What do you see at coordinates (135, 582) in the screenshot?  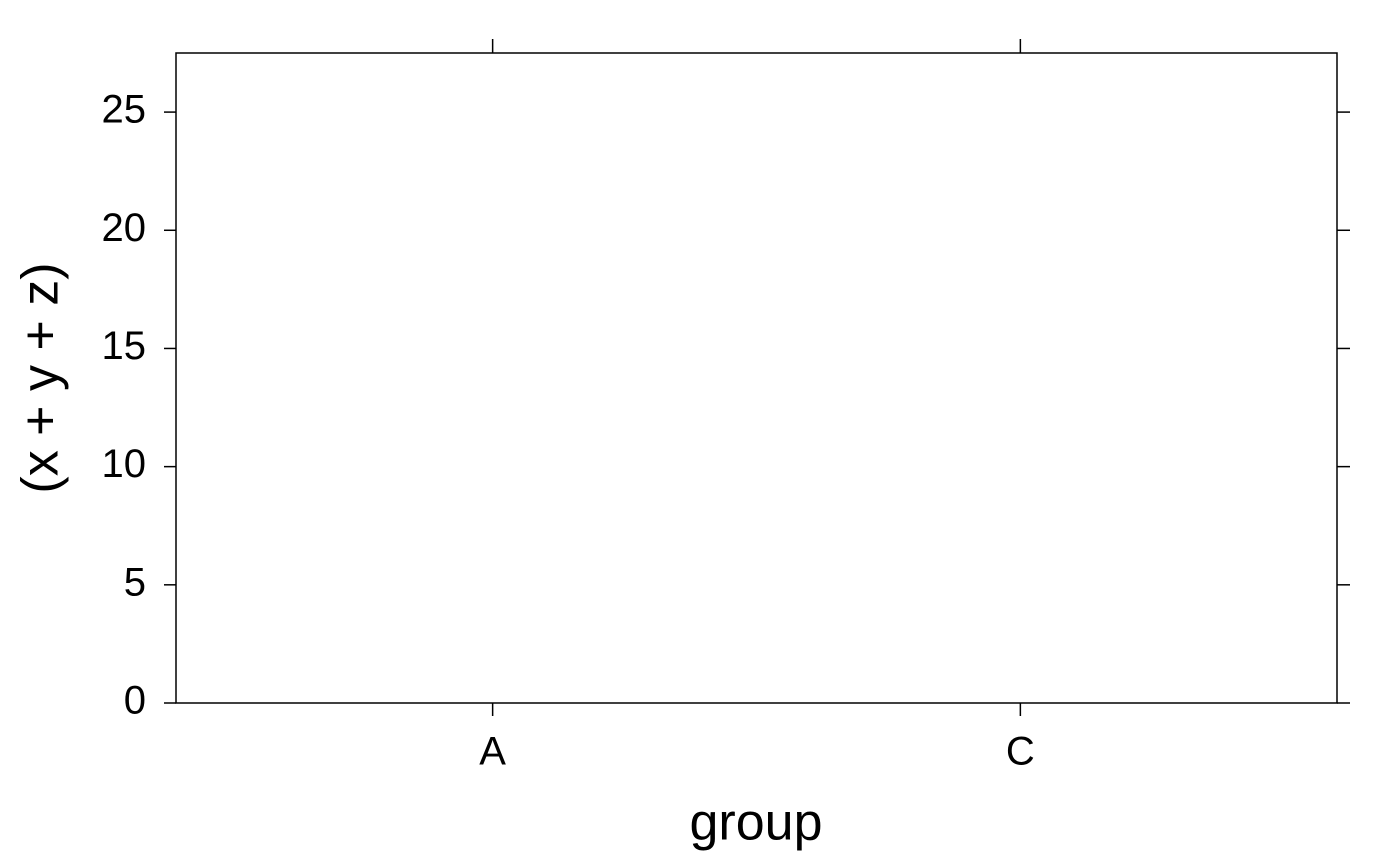 I see `y-tick-label: 5` at bounding box center [135, 582].